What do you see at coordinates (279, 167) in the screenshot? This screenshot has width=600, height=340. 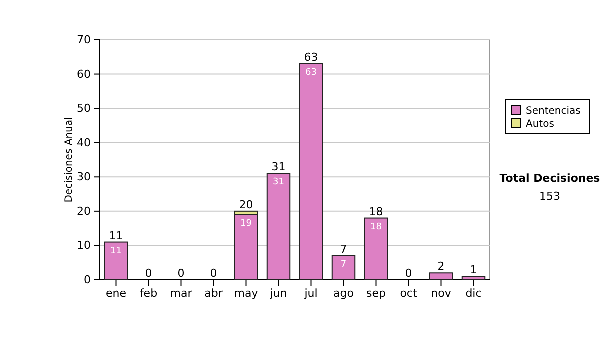 I see `total-label: 31` at bounding box center [279, 167].